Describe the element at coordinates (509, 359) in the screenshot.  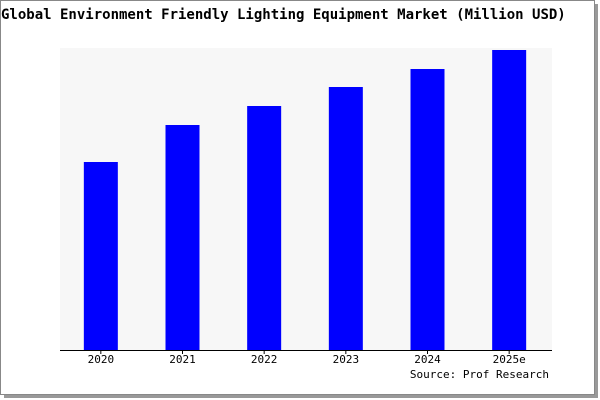
I see `x-tick-label: 2025e` at that location.